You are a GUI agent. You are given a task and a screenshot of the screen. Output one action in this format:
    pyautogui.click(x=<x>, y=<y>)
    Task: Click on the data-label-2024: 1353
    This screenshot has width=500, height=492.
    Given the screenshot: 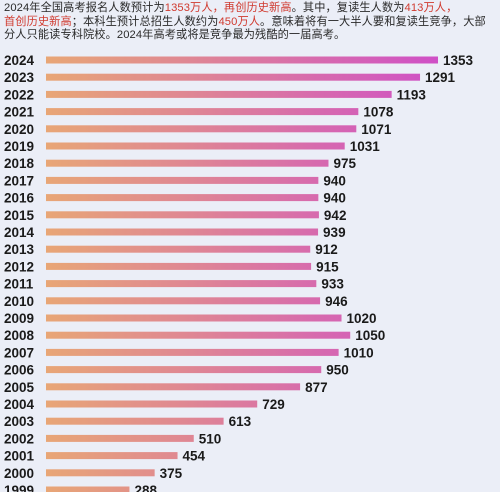 What is the action you would take?
    pyautogui.click(x=458, y=60)
    